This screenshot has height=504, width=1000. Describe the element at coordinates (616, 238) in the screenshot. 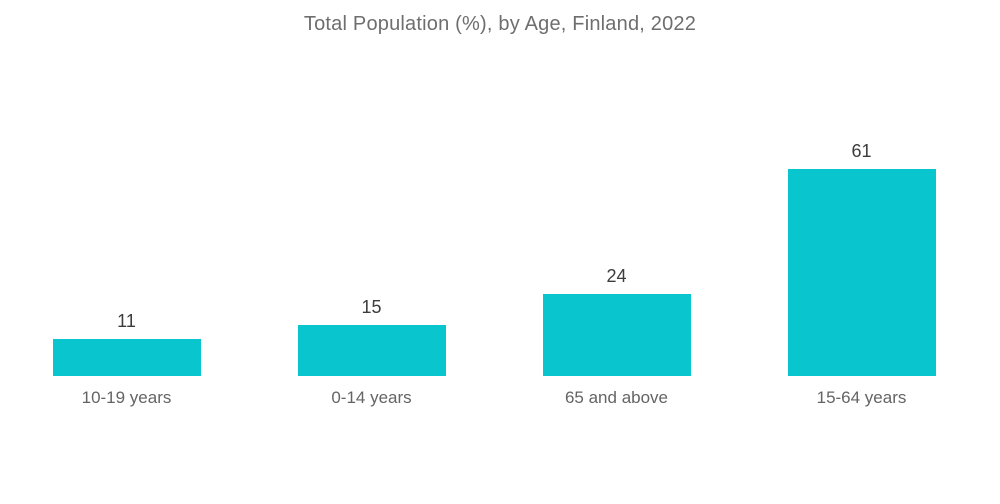

I see `bar-slot: 24` at that location.